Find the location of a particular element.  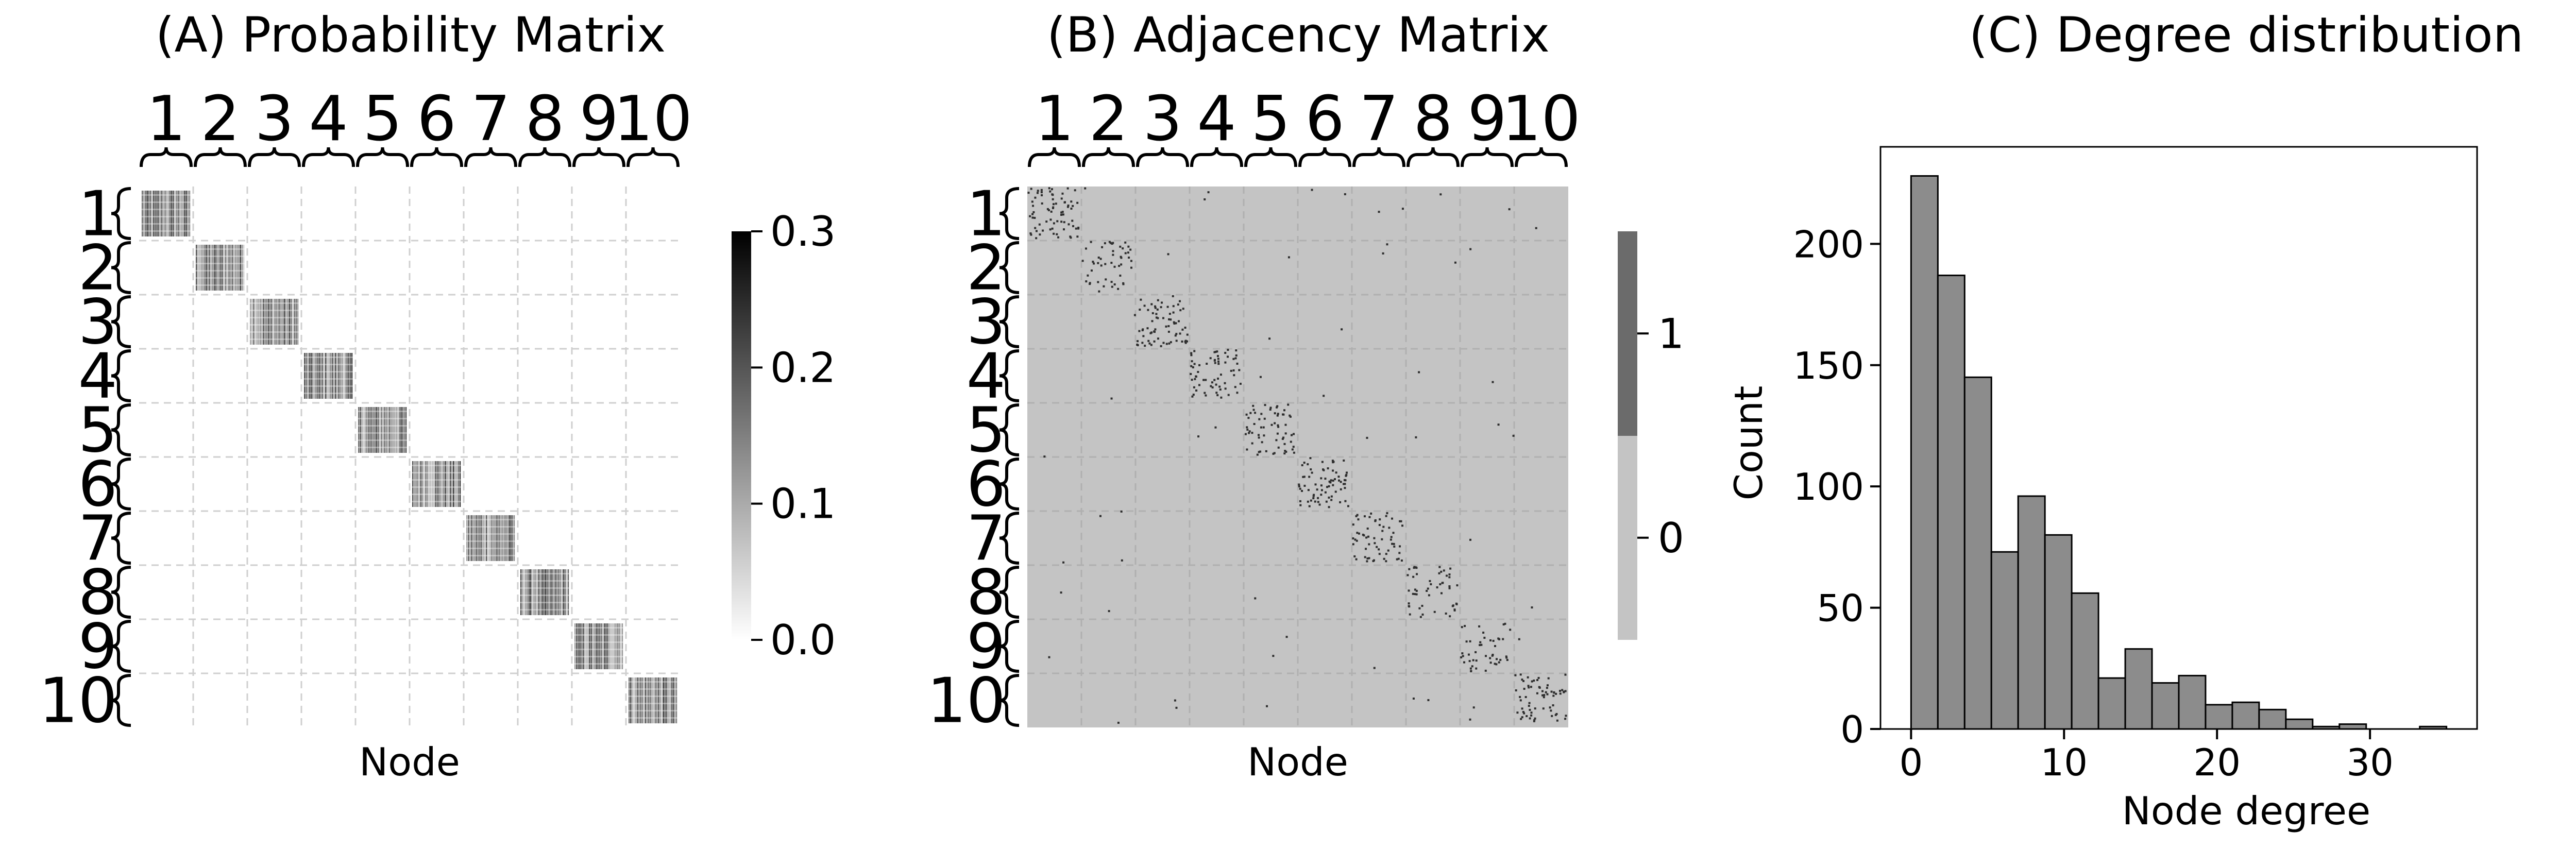

probability-matrix-column-labels: 1 2 3 4 5 6 7 8 9 10 is located at coordinates (419, 119).